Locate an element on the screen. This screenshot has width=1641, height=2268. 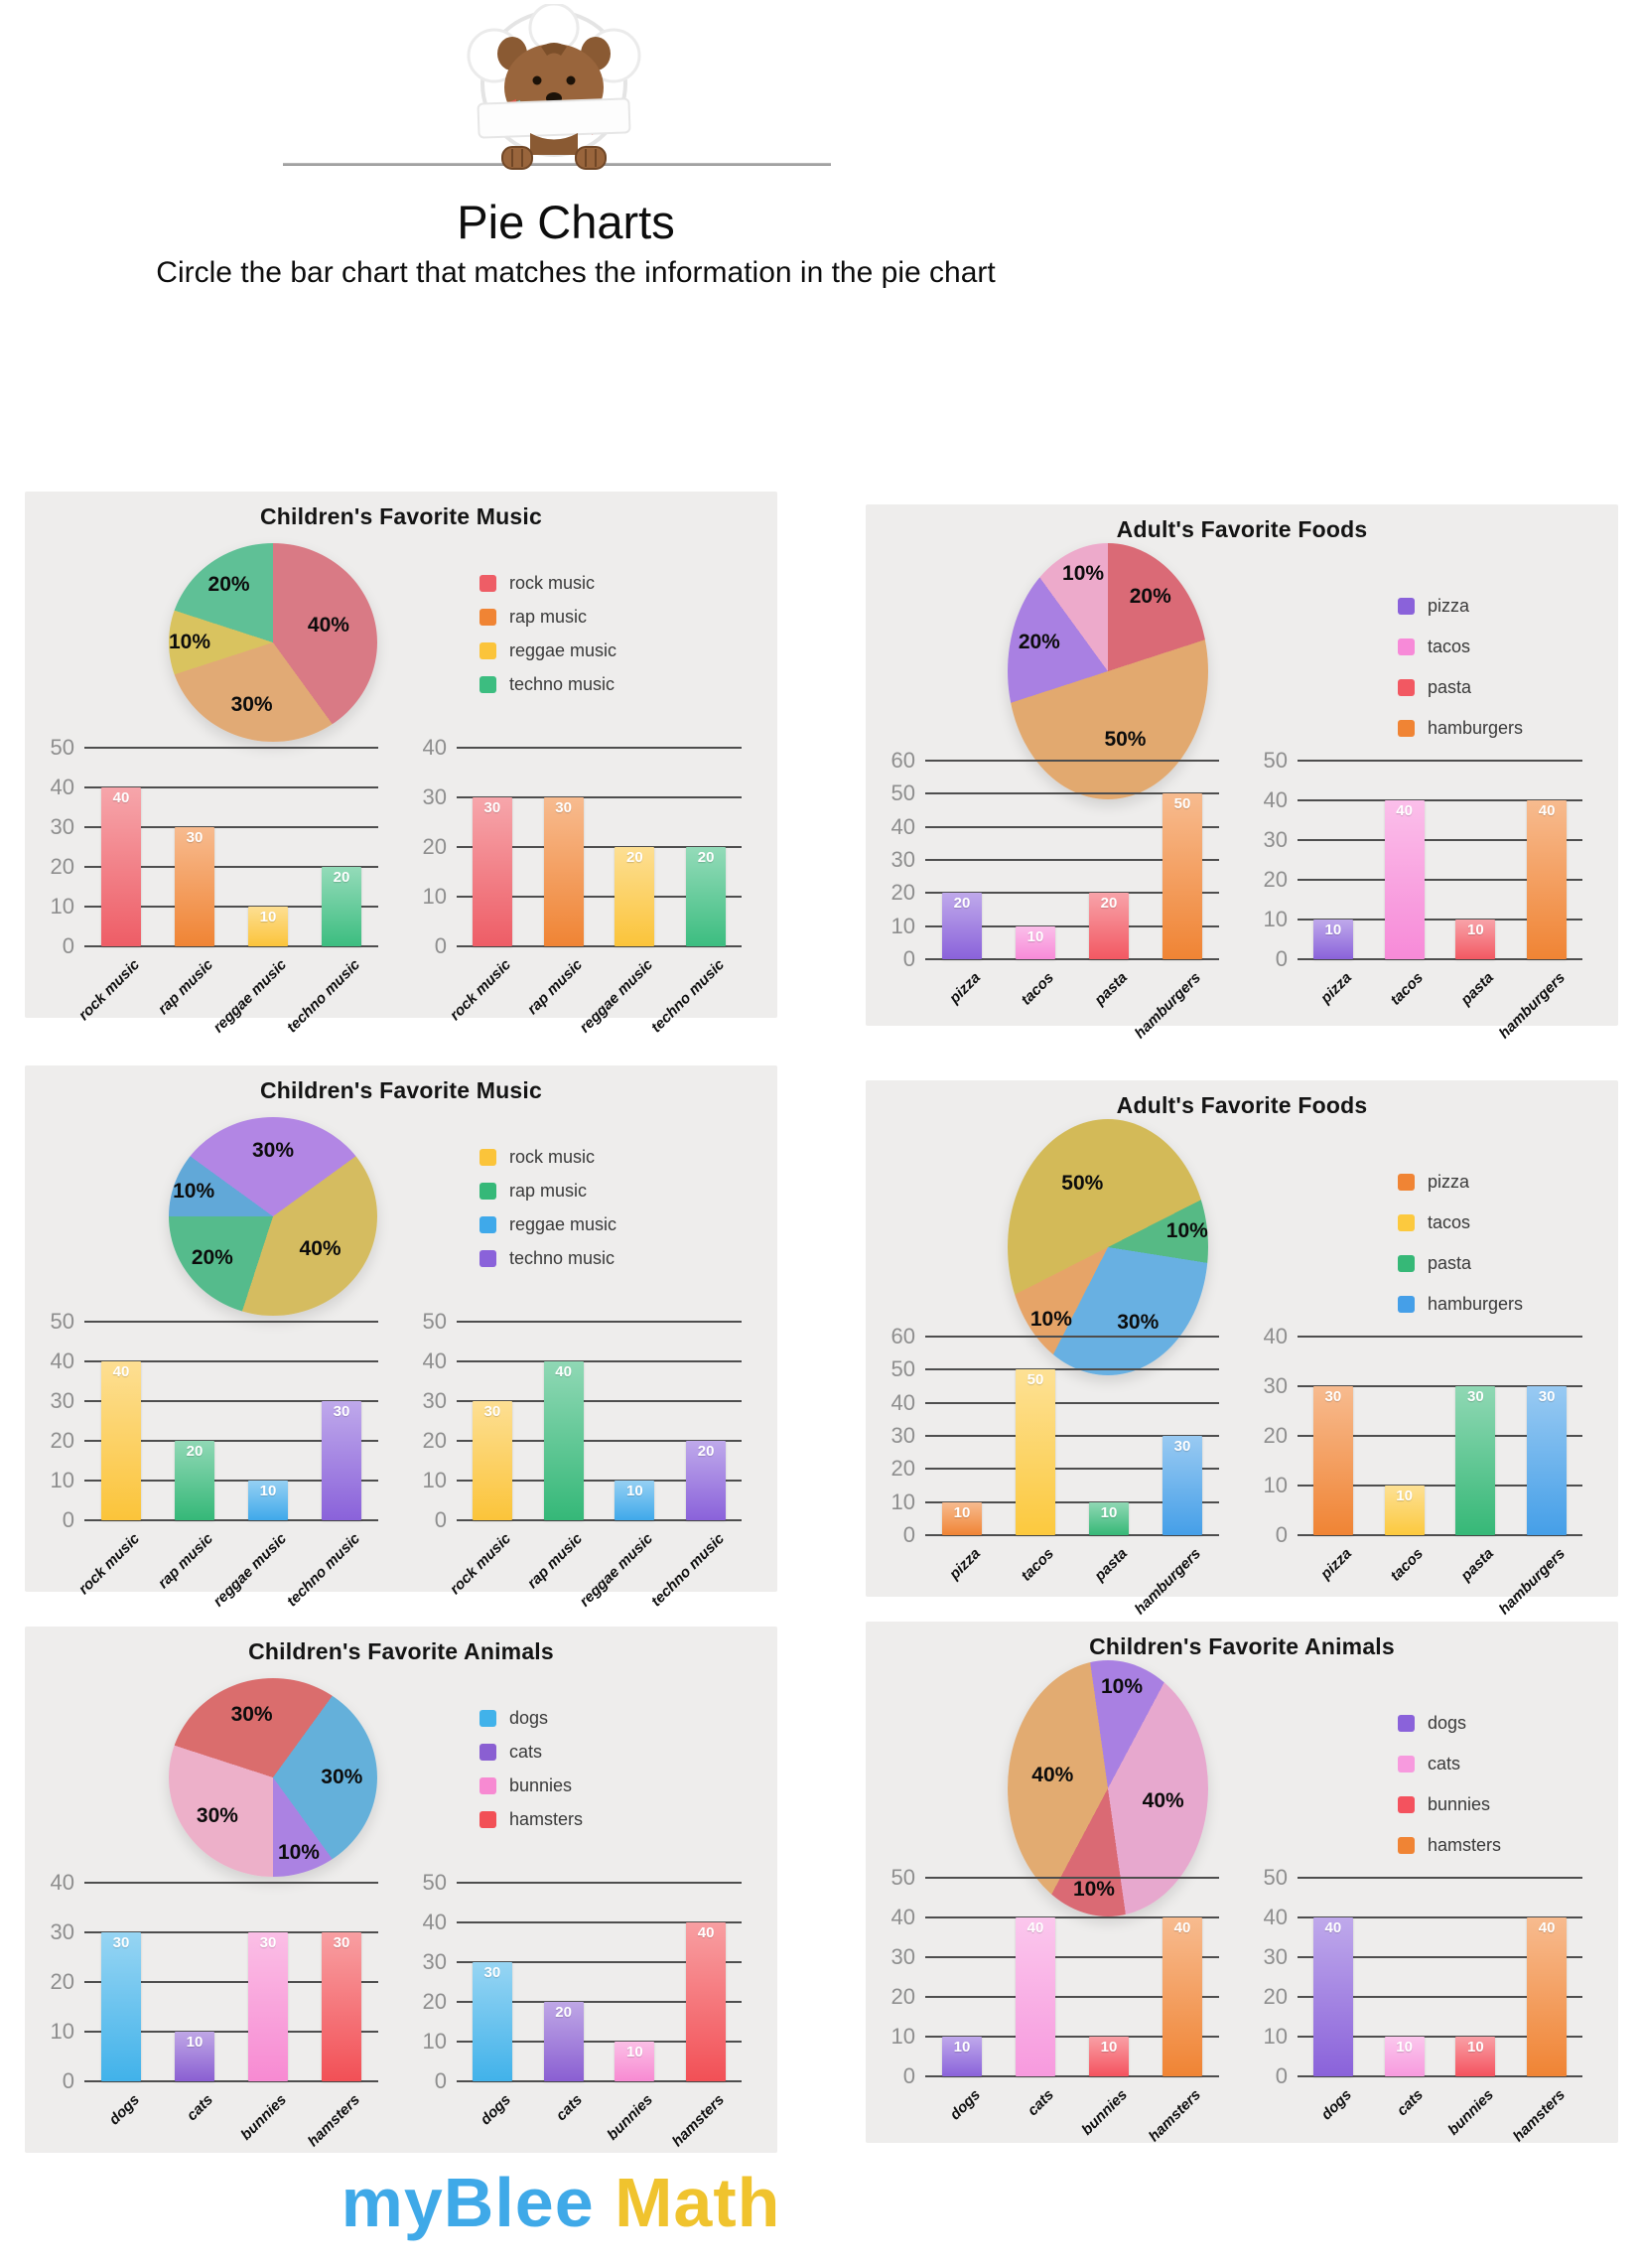
axis-tick-label: 10 is located at coordinates (62, 906).